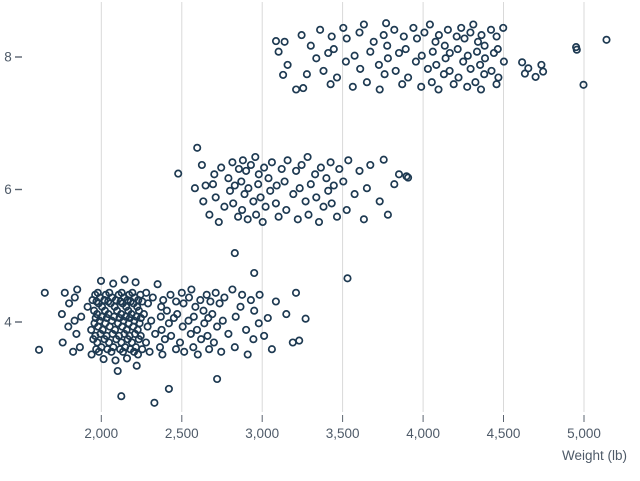  What do you see at coordinates (584, 433) in the screenshot?
I see `x-tick-label: 5,000` at bounding box center [584, 433].